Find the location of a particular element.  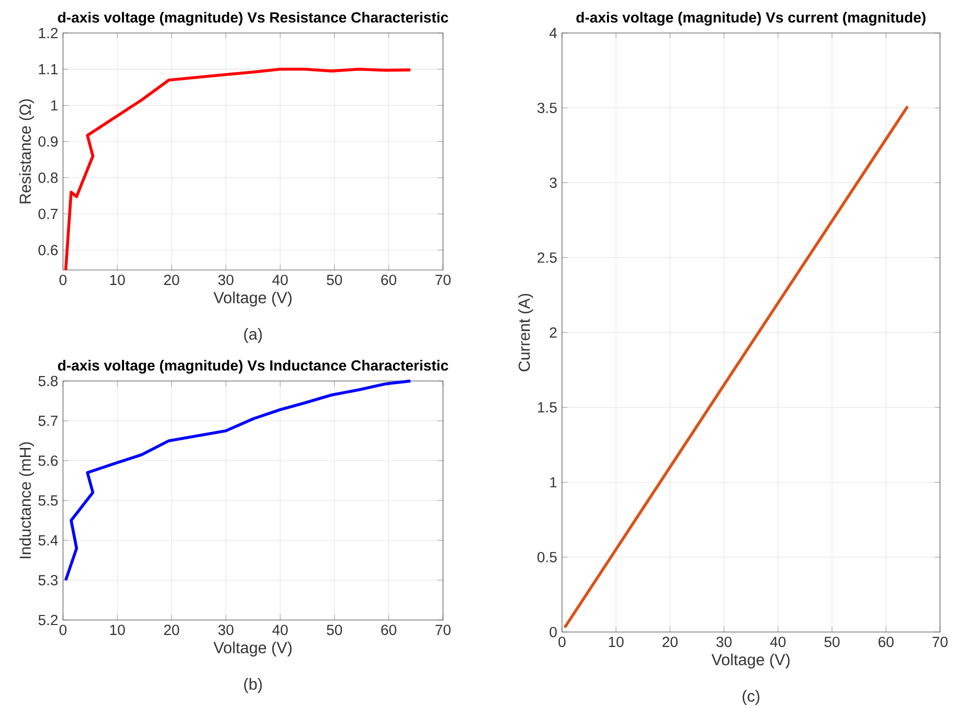

y-tick-label: 3.5 is located at coordinates (547, 107).